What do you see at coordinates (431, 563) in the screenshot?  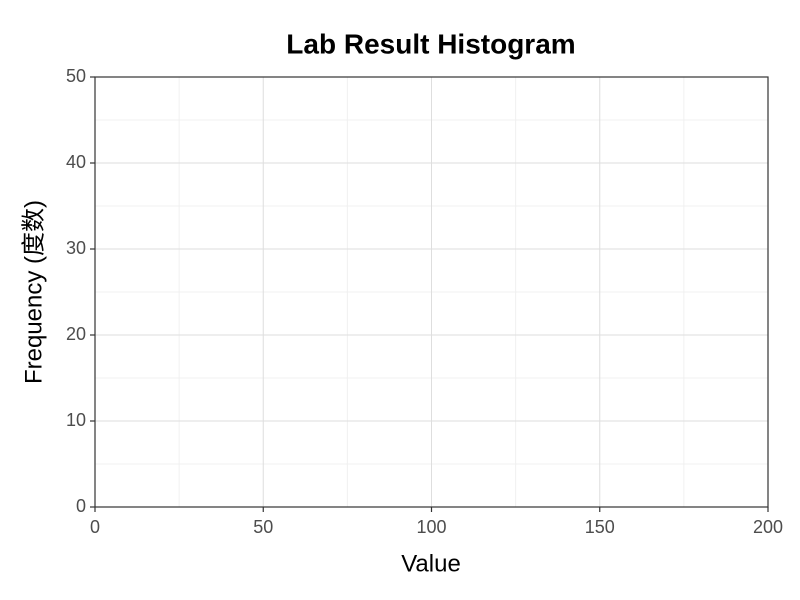 I see `x-axis-title: Value` at bounding box center [431, 563].